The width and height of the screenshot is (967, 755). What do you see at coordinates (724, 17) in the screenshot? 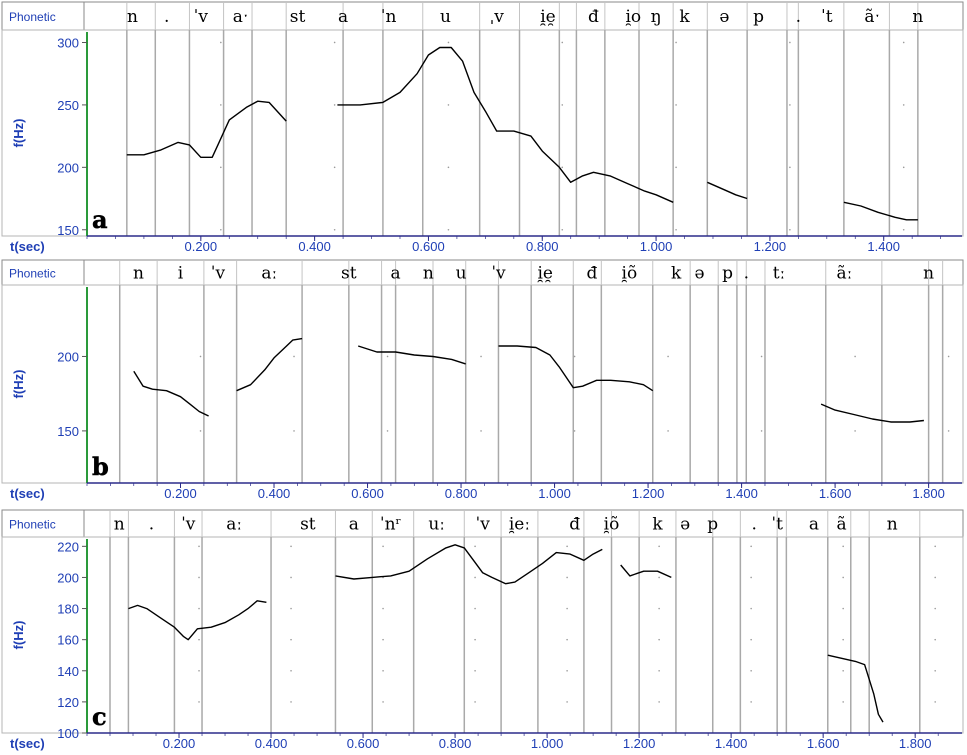
I see `phone-label: ə` at bounding box center [724, 17].